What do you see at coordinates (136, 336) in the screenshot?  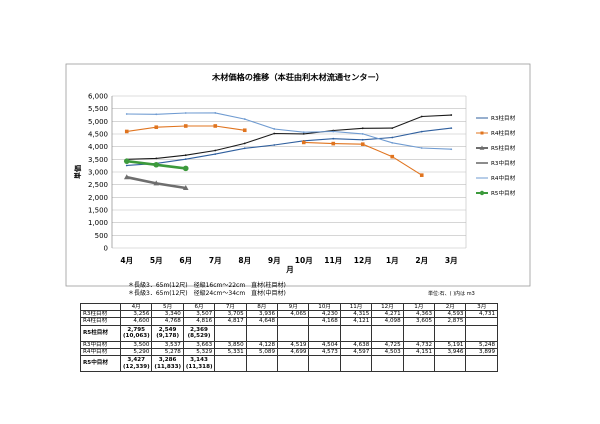 I see `table-cell-volume: (10,063)` at bounding box center [136, 336].